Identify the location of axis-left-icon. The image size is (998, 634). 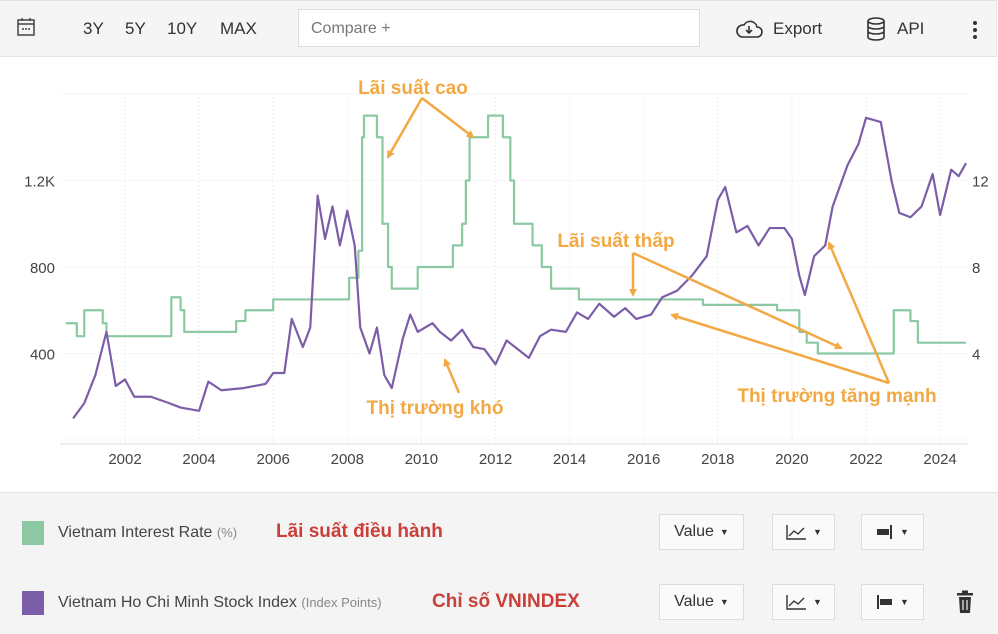
(885, 602).